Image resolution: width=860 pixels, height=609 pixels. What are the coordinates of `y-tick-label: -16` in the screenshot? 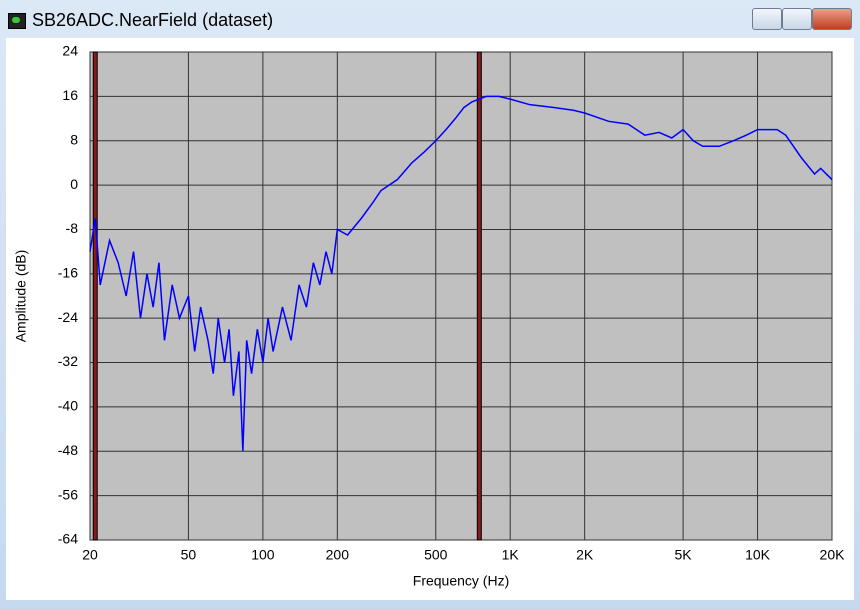 It's located at (68, 273).